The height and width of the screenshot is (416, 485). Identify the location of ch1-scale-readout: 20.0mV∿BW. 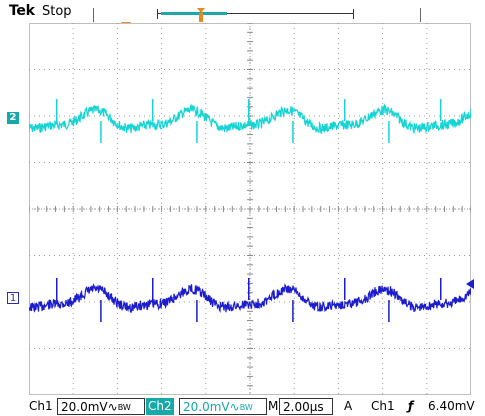
(101, 406).